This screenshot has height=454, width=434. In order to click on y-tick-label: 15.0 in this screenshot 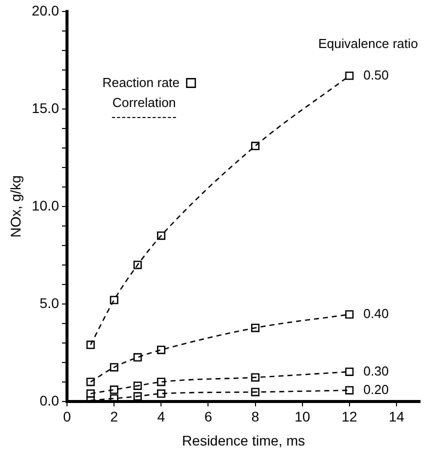, I will do `click(46, 108)`.